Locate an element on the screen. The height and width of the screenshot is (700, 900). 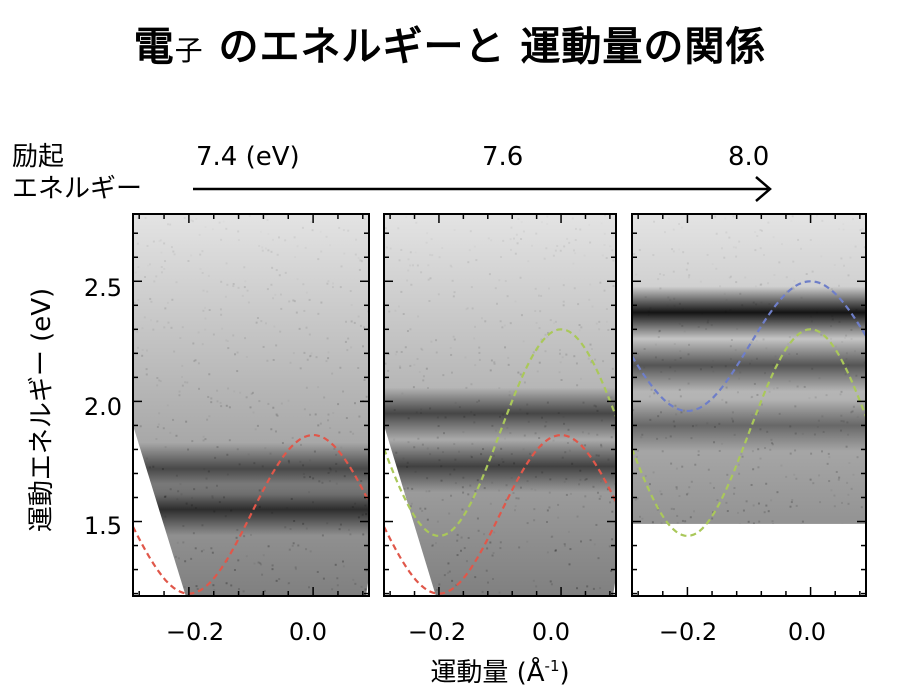
x-tick-label-p1-0-0: 0.0 is located at coordinates (308, 632).